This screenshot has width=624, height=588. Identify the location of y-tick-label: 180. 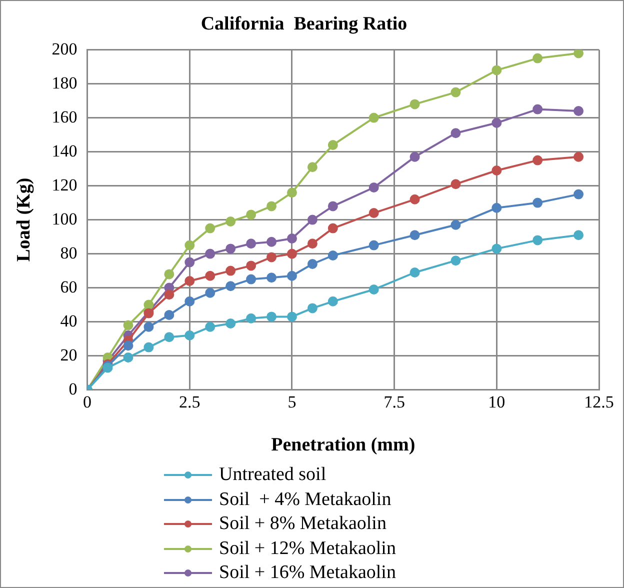
(65, 82).